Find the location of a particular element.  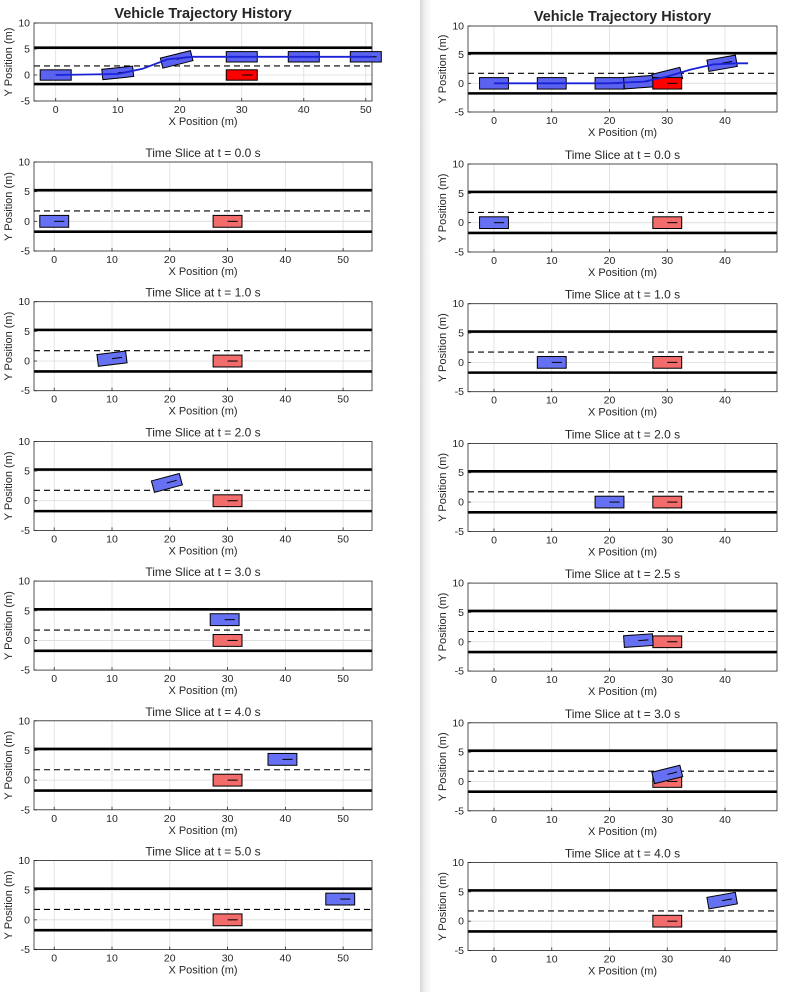

fig-left-slice-2-ylabel: Y Position (m) is located at coordinates (9, 485).